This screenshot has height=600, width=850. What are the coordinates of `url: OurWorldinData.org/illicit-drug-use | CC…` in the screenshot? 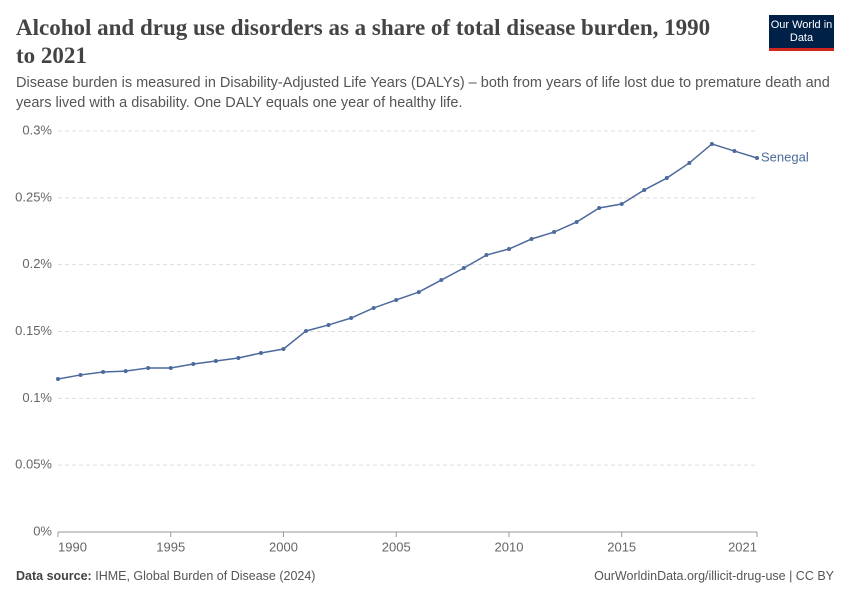 It's located at (714, 576).